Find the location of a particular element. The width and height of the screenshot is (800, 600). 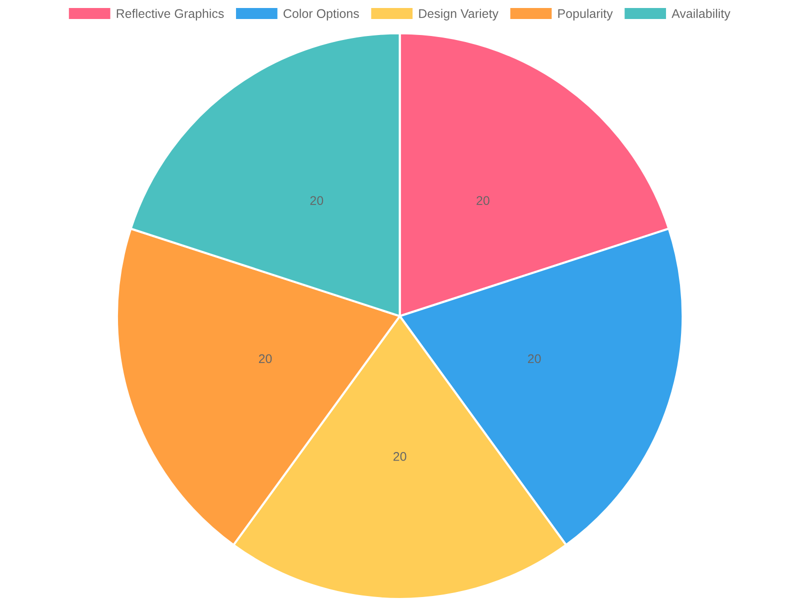

legend-label: Color Options is located at coordinates (321, 14).